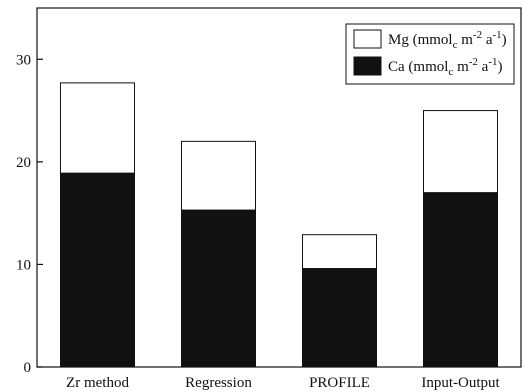  Describe the element at coordinates (28, 368) in the screenshot. I see `y-tick-label: 0` at that location.